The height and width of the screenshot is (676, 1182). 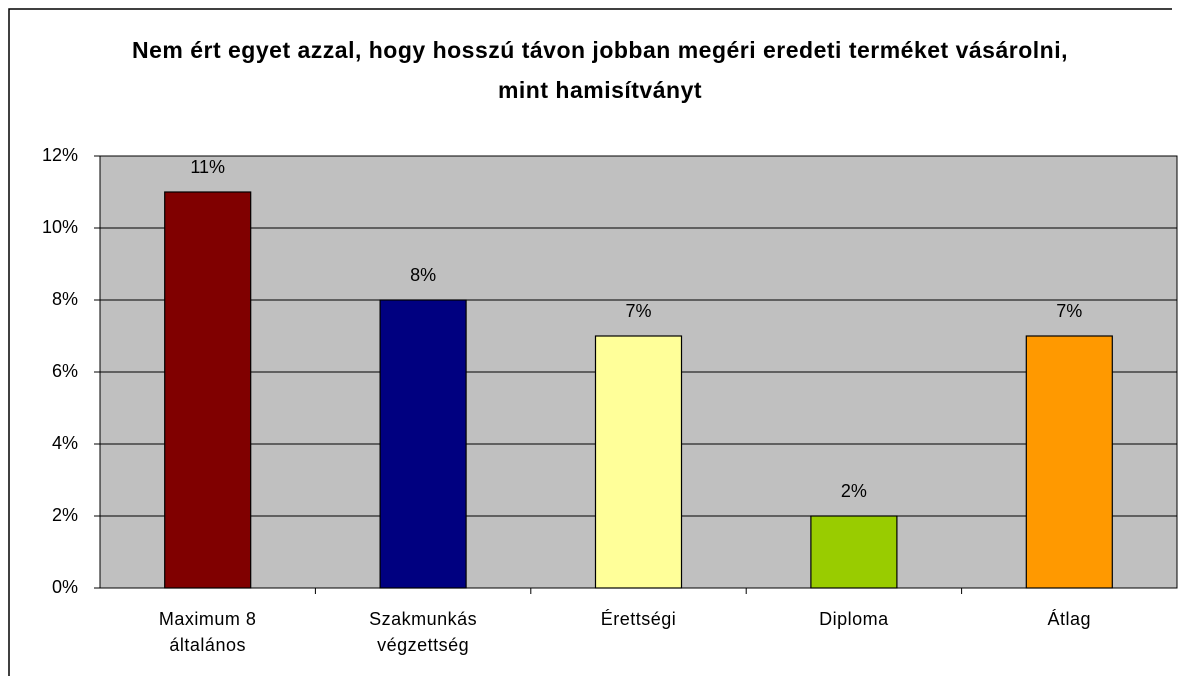 What do you see at coordinates (207, 632) in the screenshot?
I see `x-tick-label: Maximum 8 általános` at bounding box center [207, 632].